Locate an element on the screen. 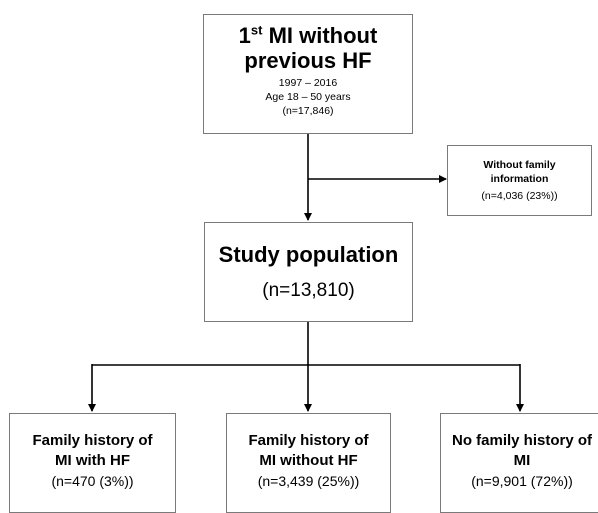  exclusion-count: (n=4,036 (23%)) is located at coordinates (519, 195).